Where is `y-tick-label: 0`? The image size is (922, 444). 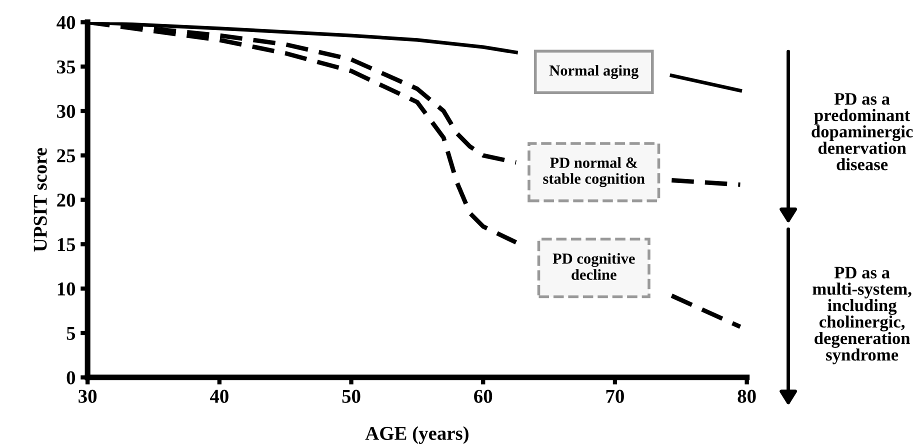 y-tick-label: 0 is located at coordinates (71, 377).